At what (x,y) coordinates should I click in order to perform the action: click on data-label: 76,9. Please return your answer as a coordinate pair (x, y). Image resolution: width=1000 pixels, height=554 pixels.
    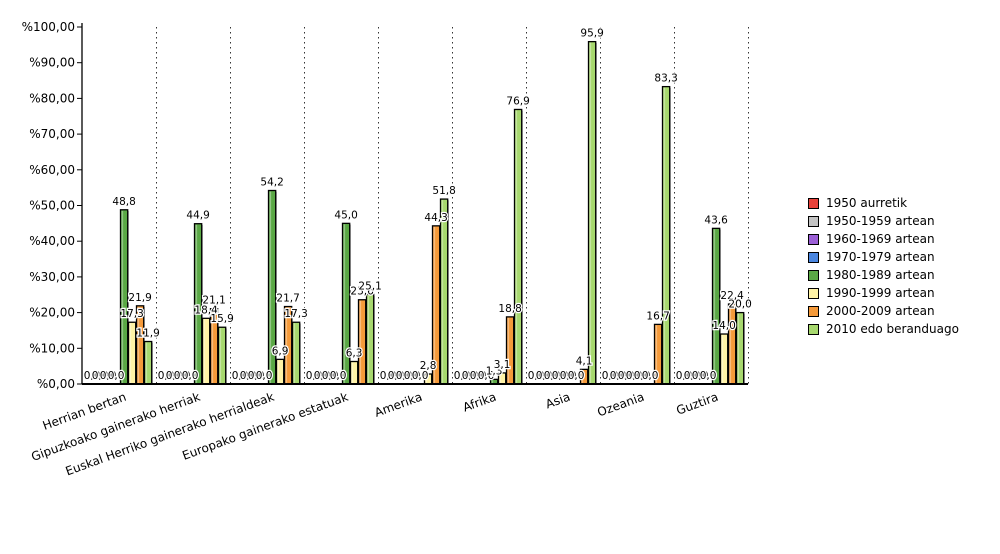
    Looking at the image, I should click on (517, 101).